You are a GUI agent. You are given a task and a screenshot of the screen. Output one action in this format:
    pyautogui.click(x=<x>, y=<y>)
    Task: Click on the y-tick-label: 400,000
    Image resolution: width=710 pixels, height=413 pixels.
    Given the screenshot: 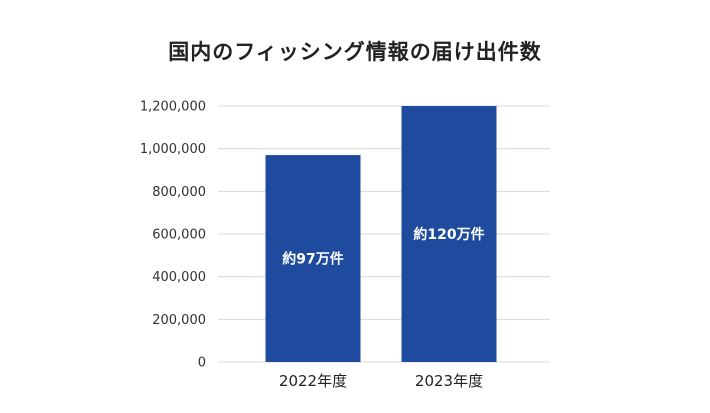 What is the action you would take?
    pyautogui.click(x=179, y=277)
    